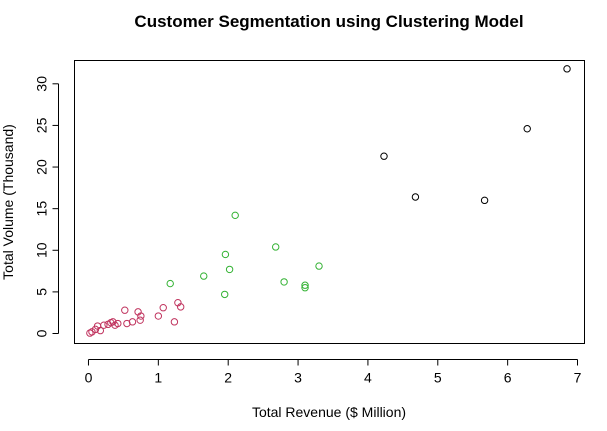 Image resolution: width=607 pixels, height=431 pixels. What do you see at coordinates (333, 372) in the screenshot?
I see `x-axis: 0 1 2 3 4 5 6 7` at bounding box center [333, 372].